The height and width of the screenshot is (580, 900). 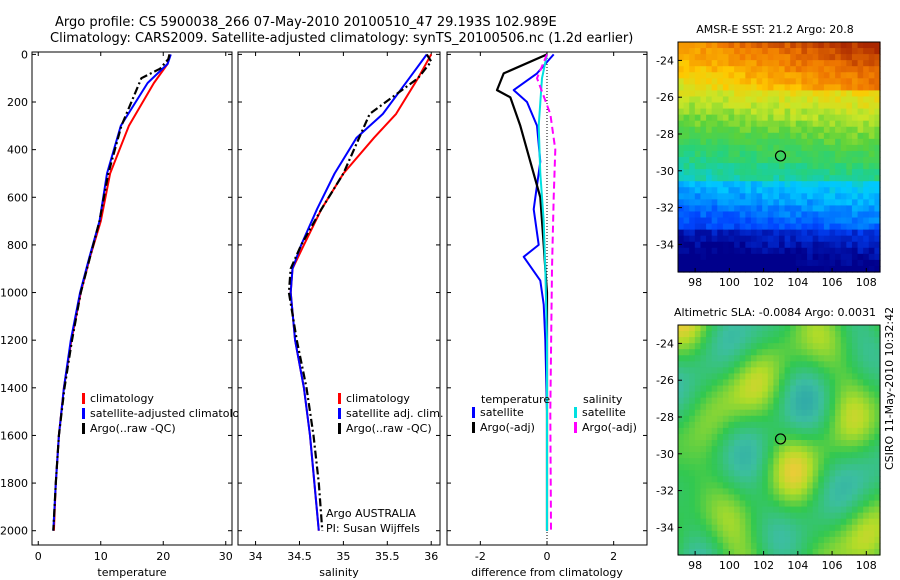 What do you see at coordinates (604, 412) in the screenshot?
I see `legend-label: satellite` at bounding box center [604, 412].